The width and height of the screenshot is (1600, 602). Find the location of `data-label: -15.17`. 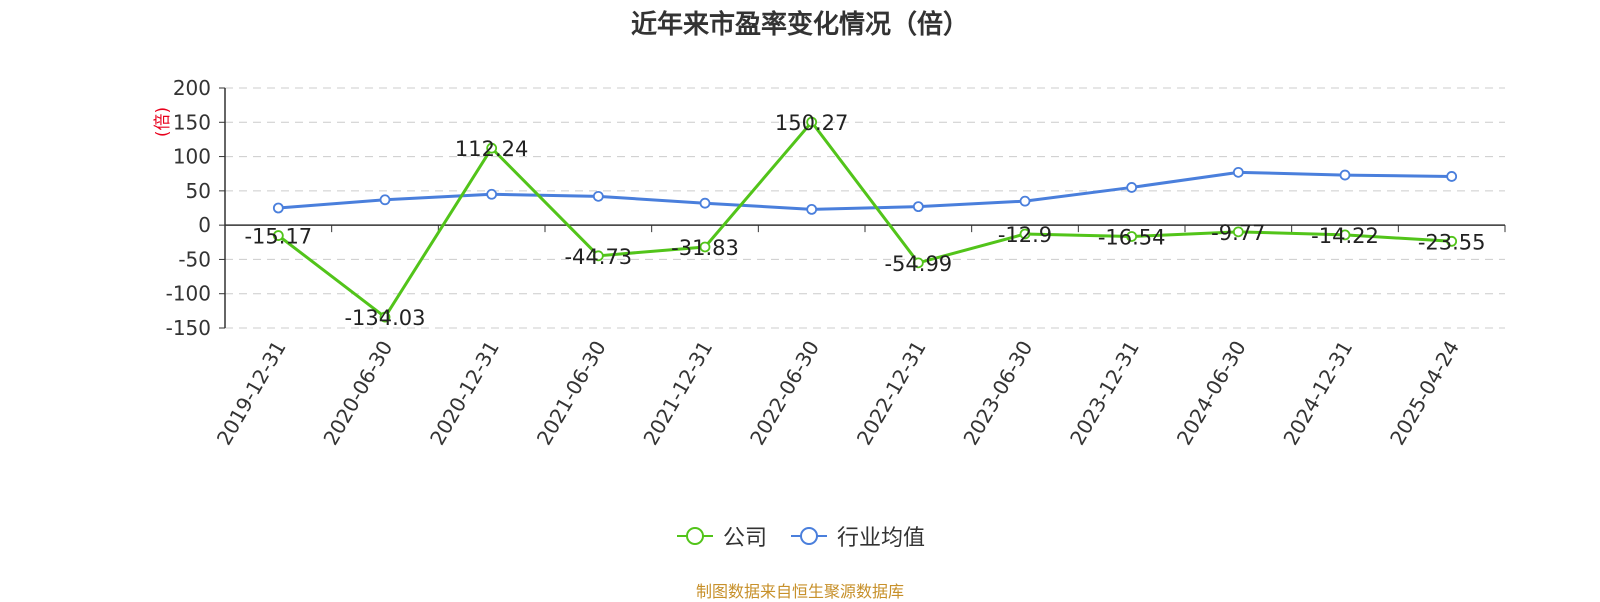

data-label: -15.17 is located at coordinates (278, 237).